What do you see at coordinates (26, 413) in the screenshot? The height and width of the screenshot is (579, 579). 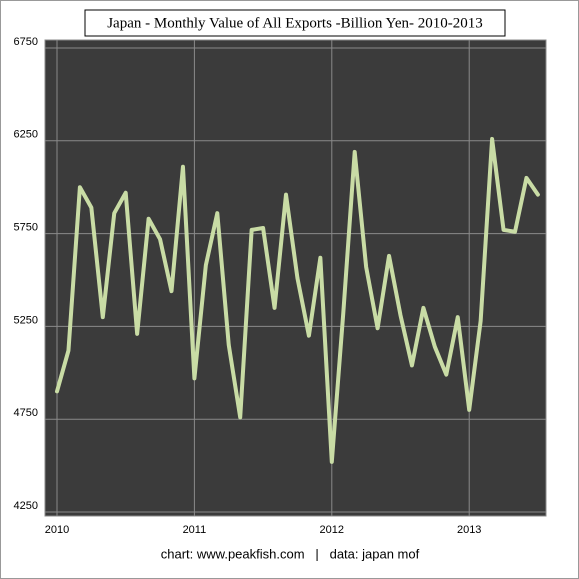 I see `y-tick-label: 4750` at bounding box center [26, 413].